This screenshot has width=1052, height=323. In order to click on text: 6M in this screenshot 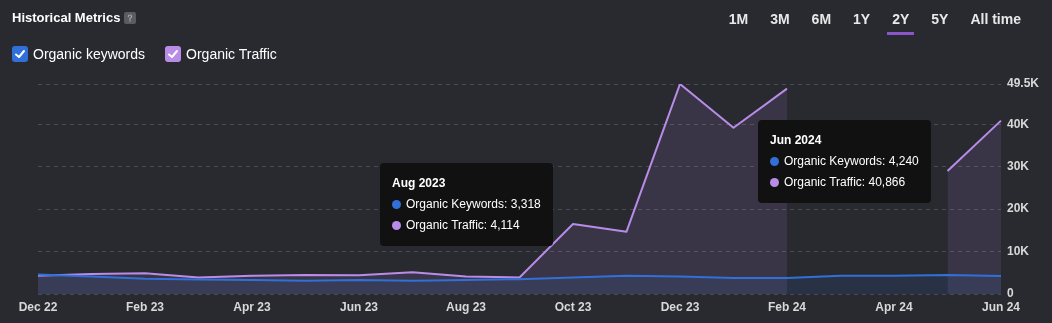, I will do `click(821, 19)`.